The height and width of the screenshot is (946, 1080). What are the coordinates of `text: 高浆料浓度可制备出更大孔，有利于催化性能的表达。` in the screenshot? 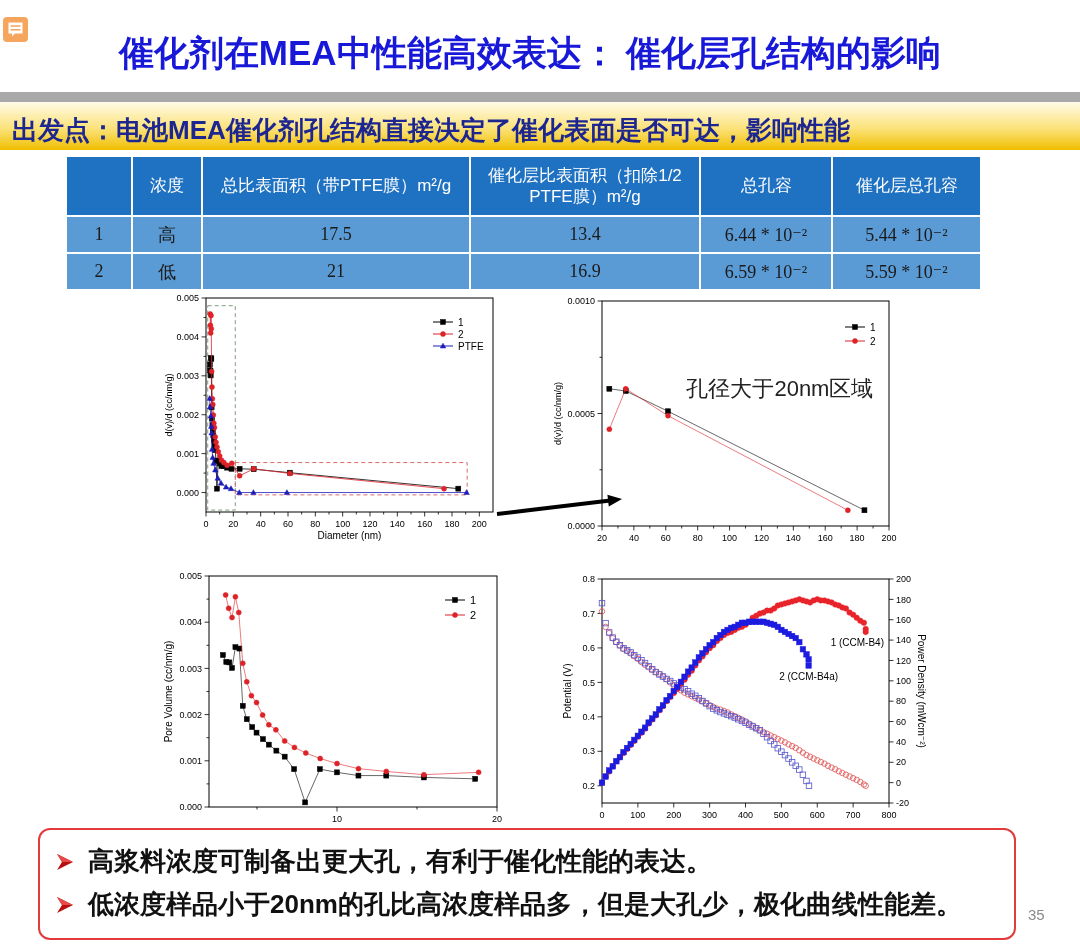 It's located at (400, 861).